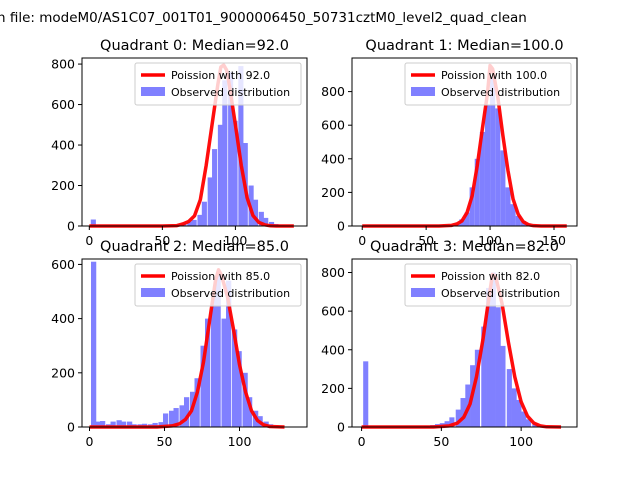 The image size is (640, 480). I want to click on panel-title: Quadrant 3: Median=82.0, so click(464, 247).